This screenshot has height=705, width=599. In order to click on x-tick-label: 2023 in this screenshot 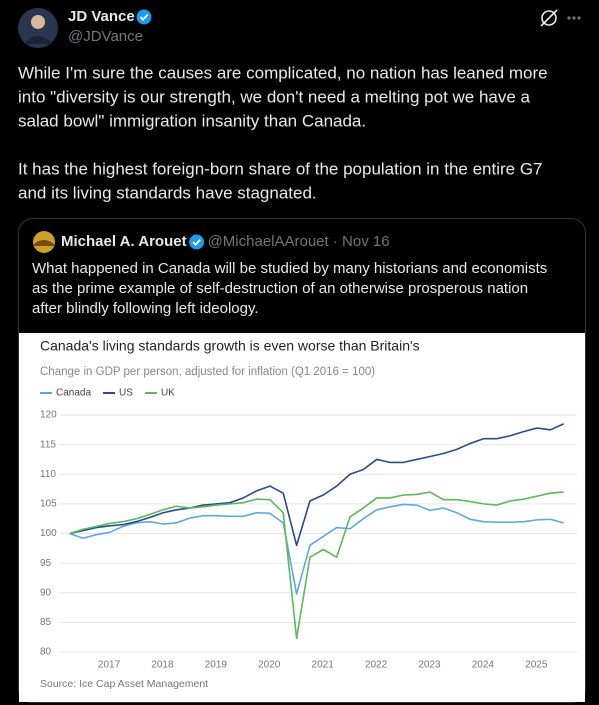, I will do `click(429, 665)`.